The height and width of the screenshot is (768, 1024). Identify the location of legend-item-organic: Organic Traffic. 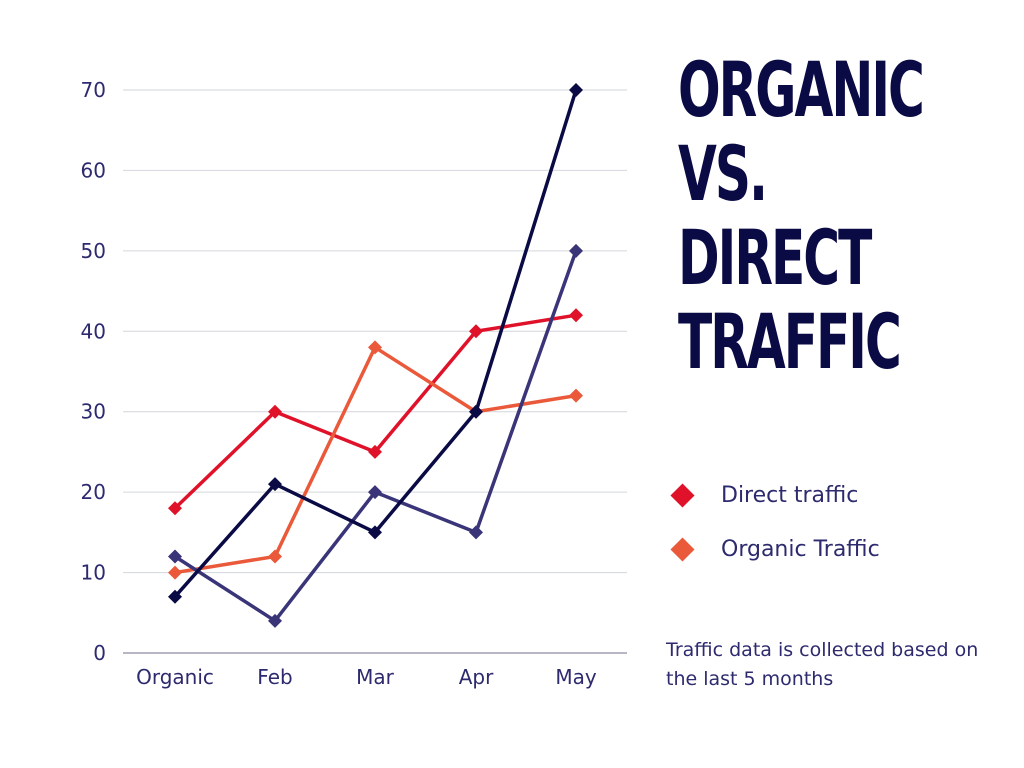
(774, 549).